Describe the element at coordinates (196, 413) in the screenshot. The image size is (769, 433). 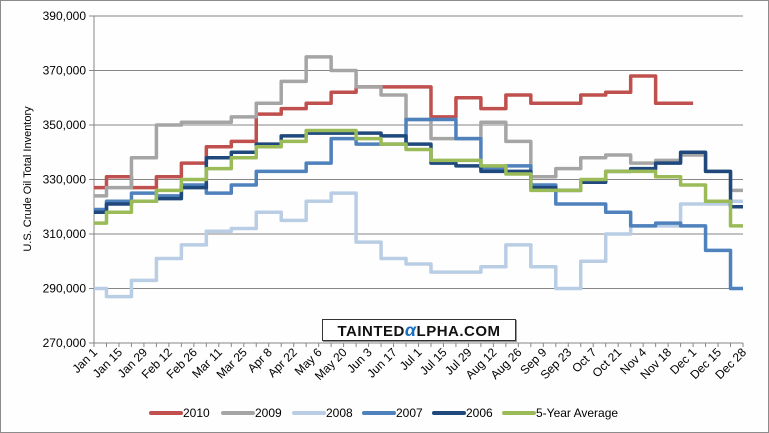
I see `legend-label: 2010` at that location.